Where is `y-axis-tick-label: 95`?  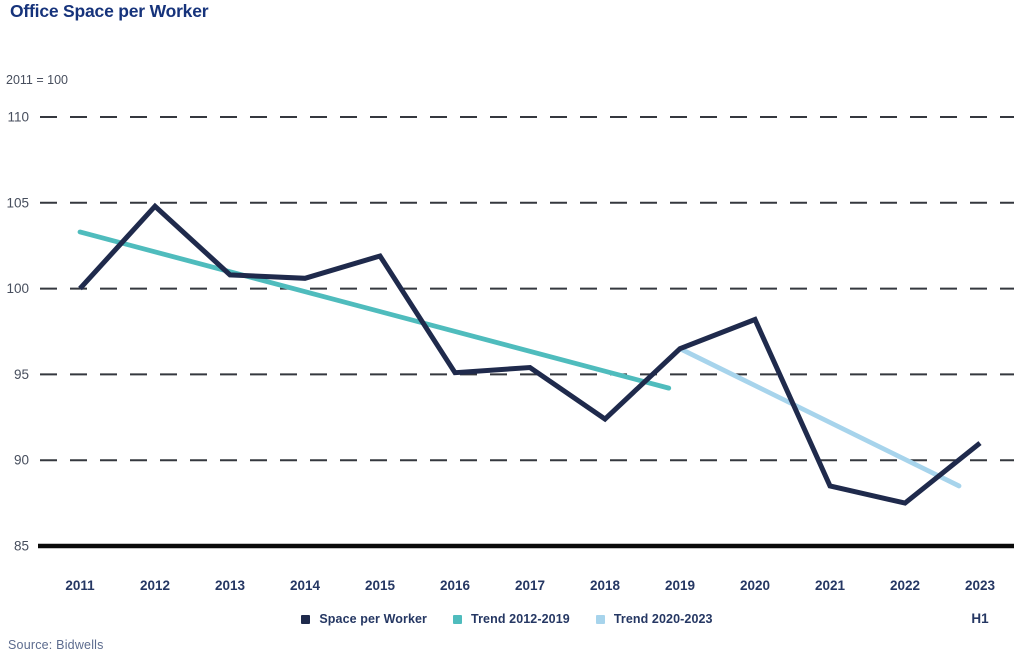
y-axis-tick-label: 95 is located at coordinates (21, 374).